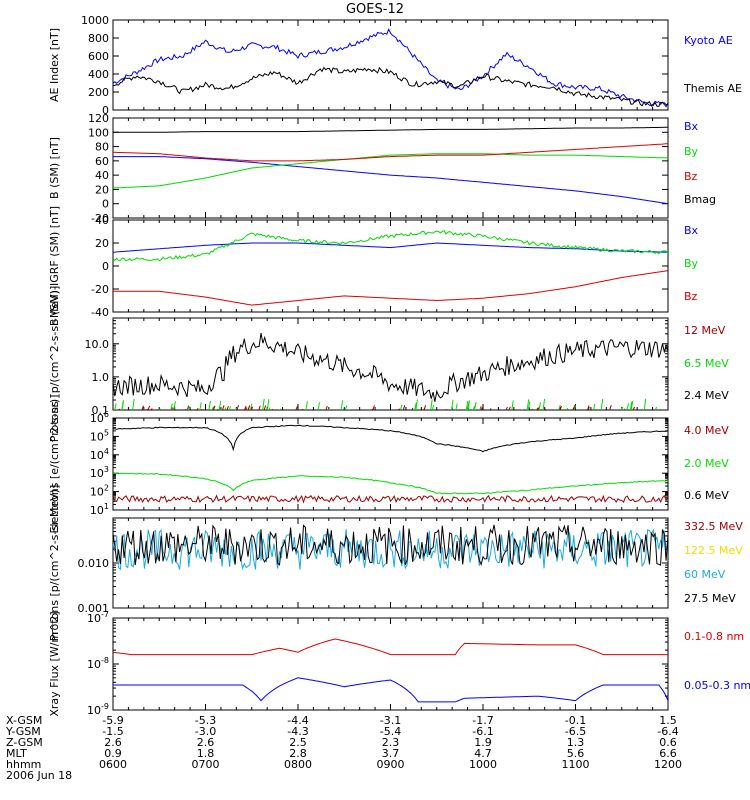  What do you see at coordinates (390, 690) in the screenshot?
I see `series-line-0-05-0-3-nm` at bounding box center [390, 690].